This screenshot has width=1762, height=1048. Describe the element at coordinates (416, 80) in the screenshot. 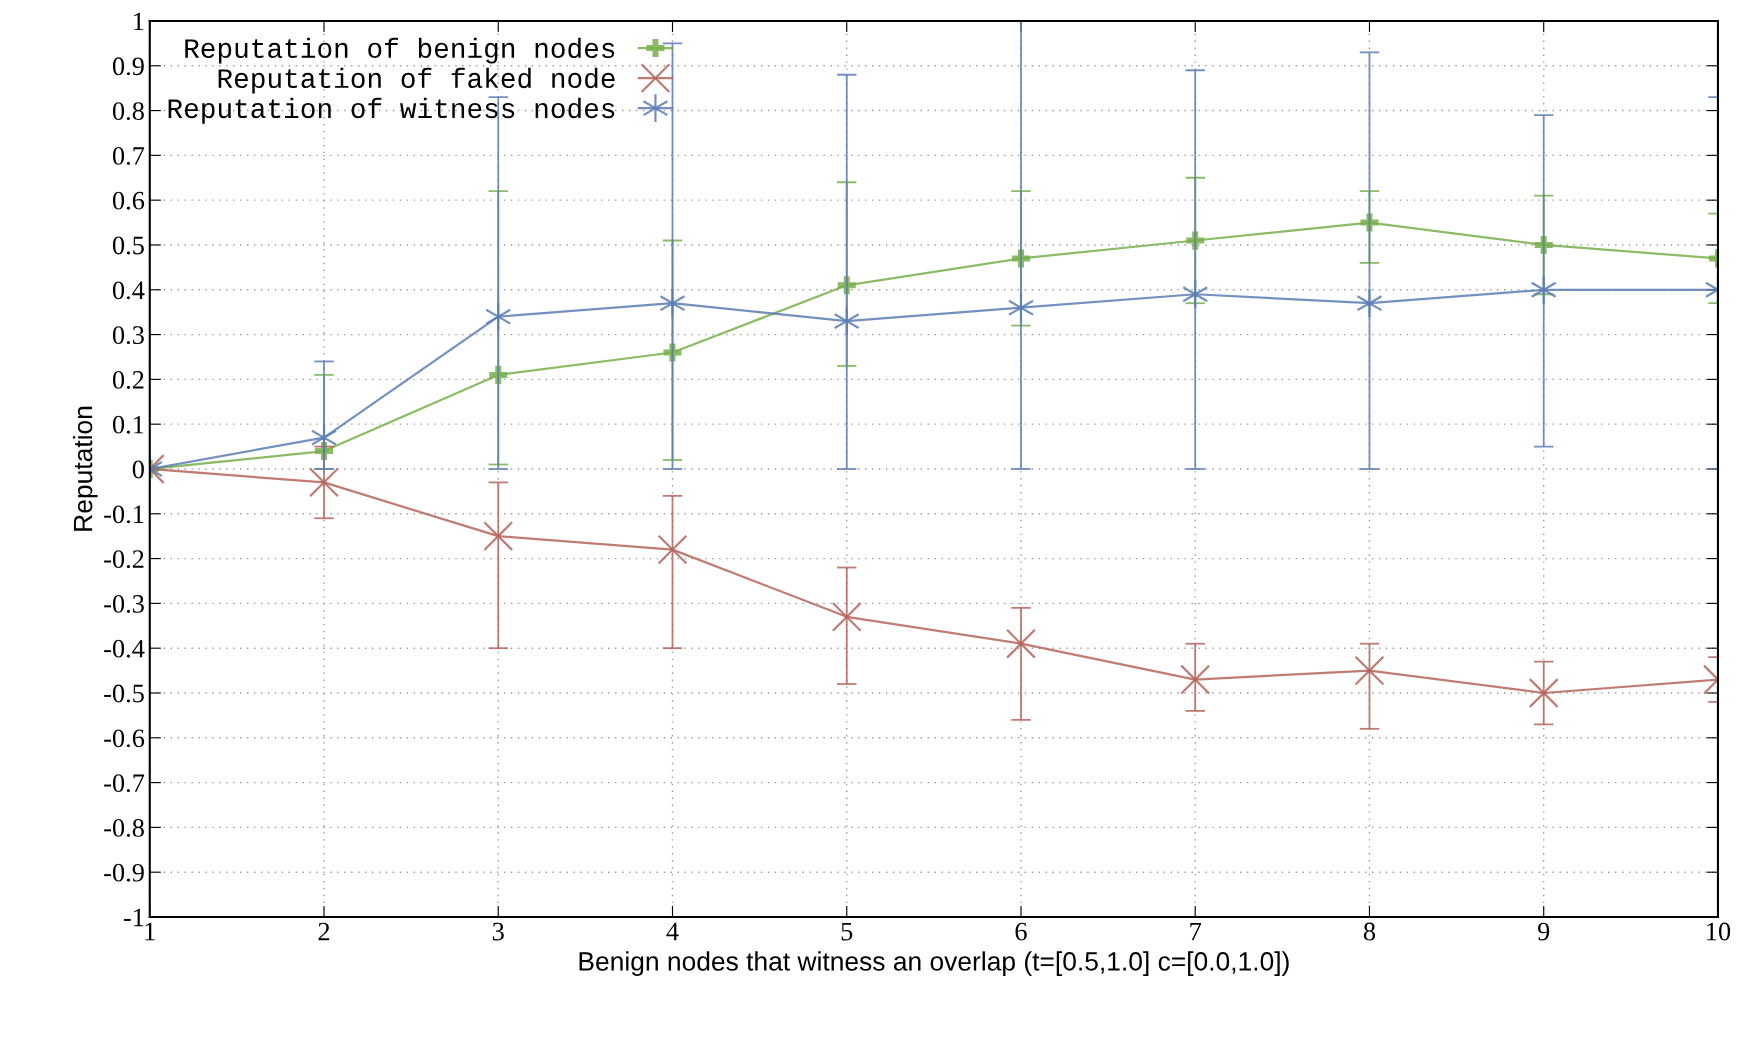

I see `legend-label: Reputation of faked node` at that location.